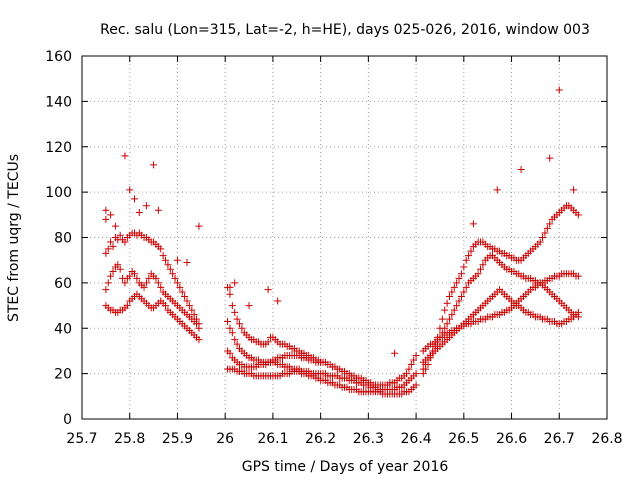  I want to click on y-tick-label: 60, so click(63, 284).